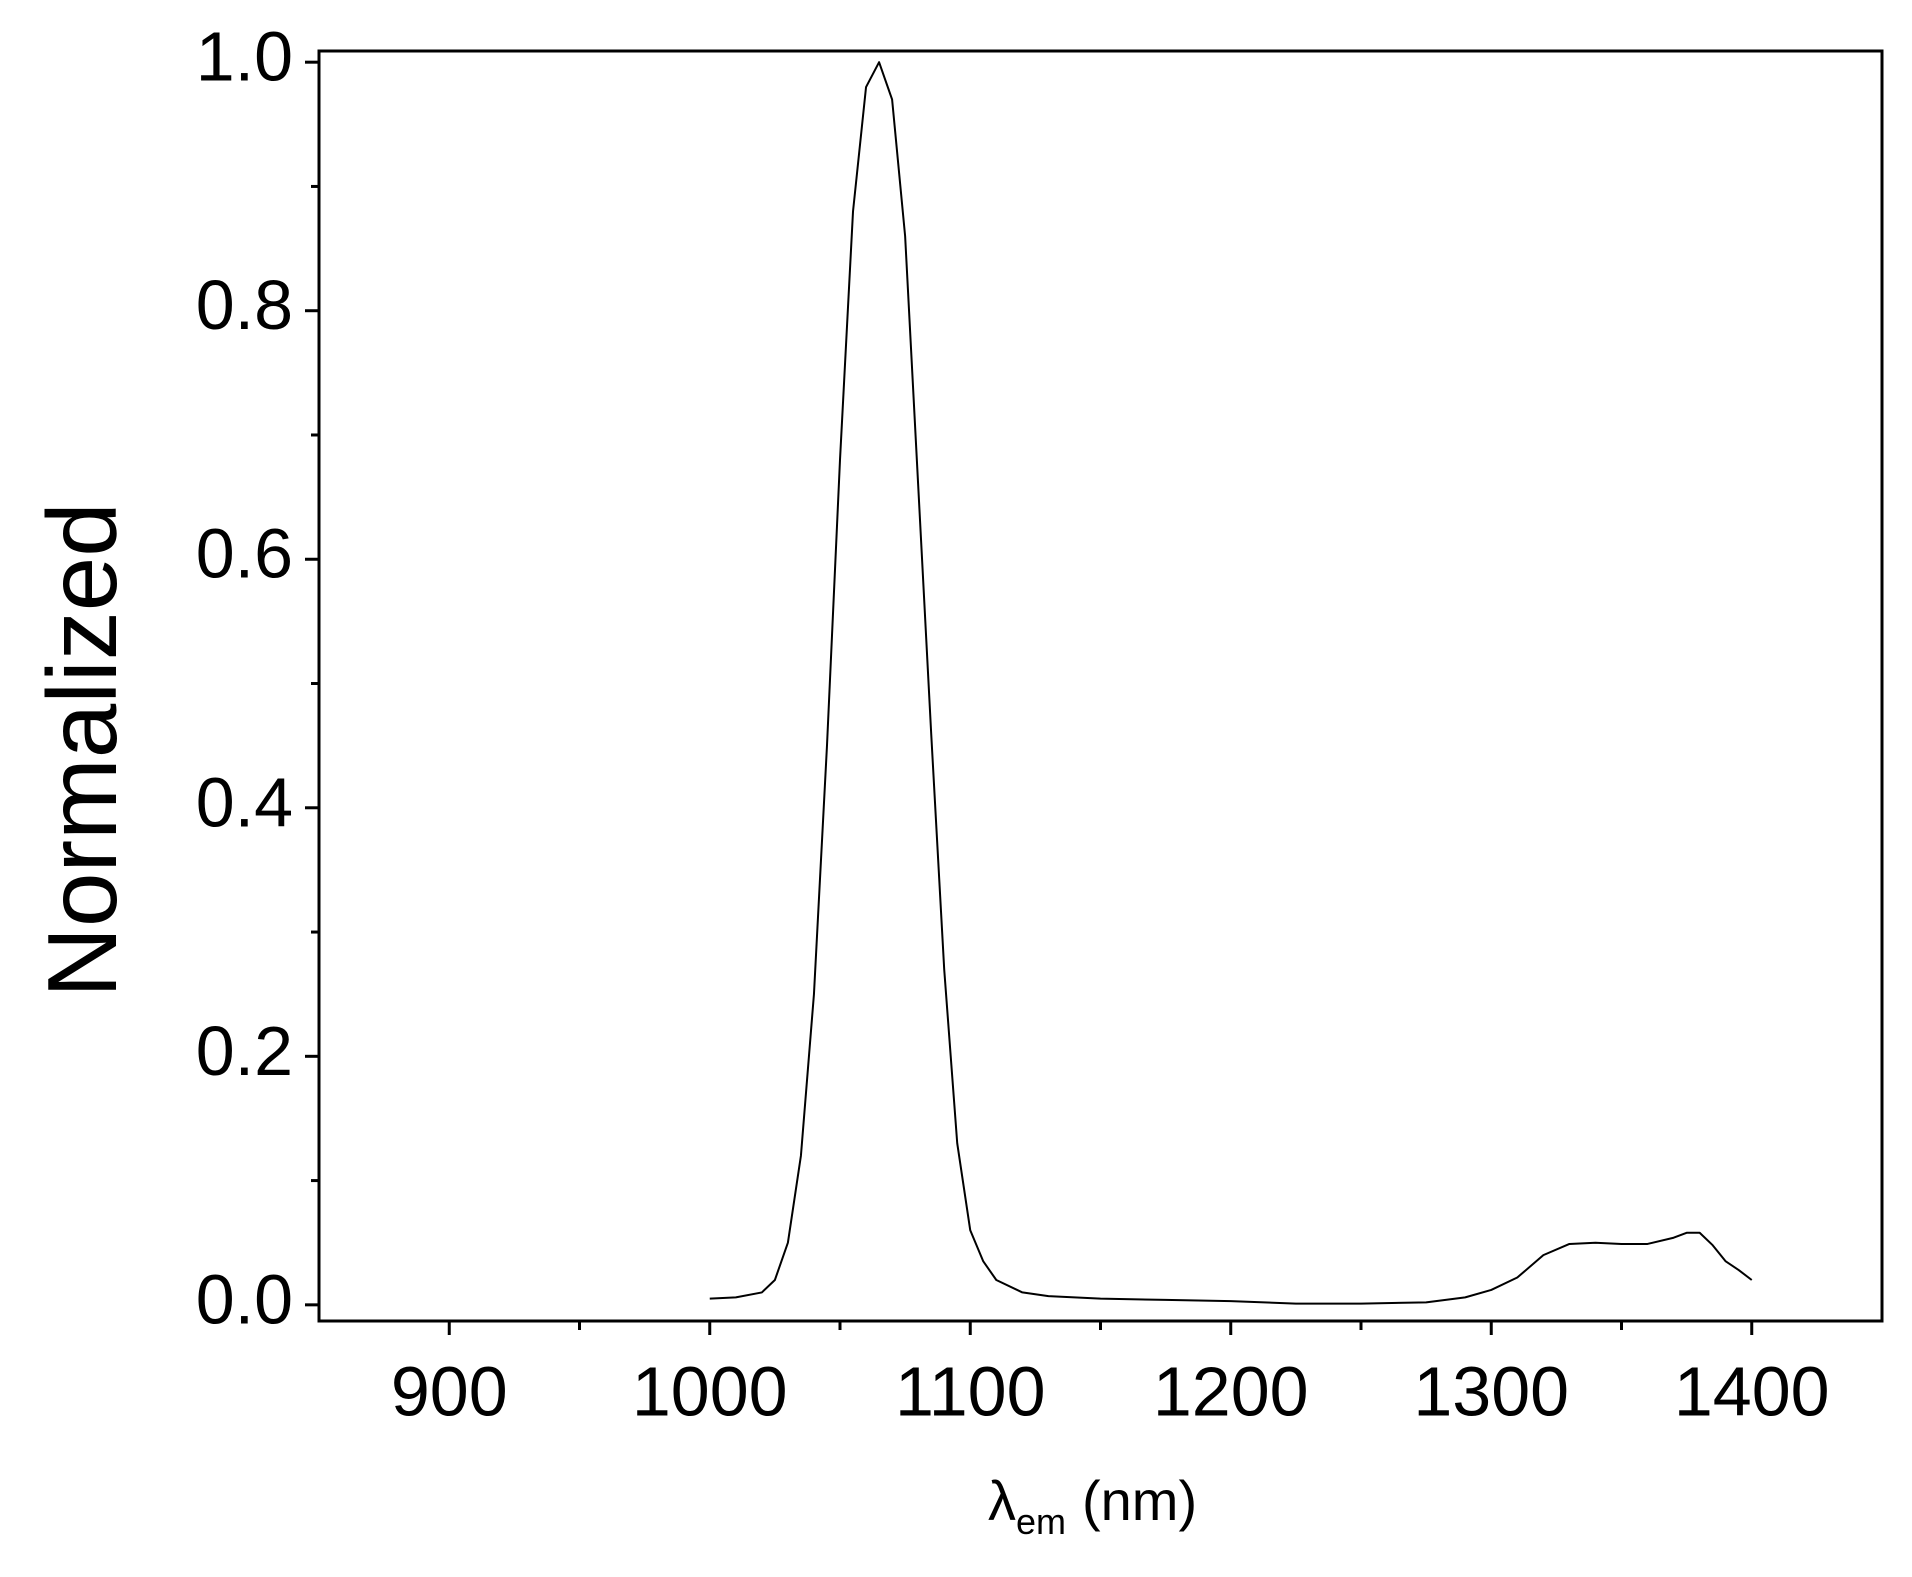 The height and width of the screenshot is (1577, 1912). I want to click on x-label-unit: (nm), so click(1139, 1500).